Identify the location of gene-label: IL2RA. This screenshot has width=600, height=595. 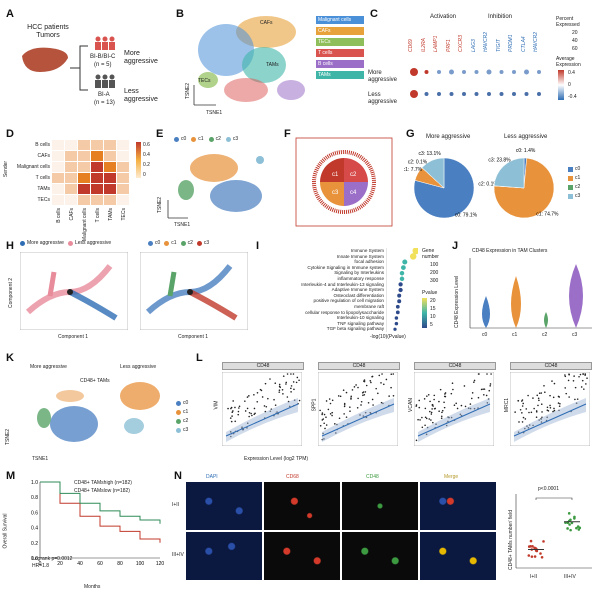
(423, 45).